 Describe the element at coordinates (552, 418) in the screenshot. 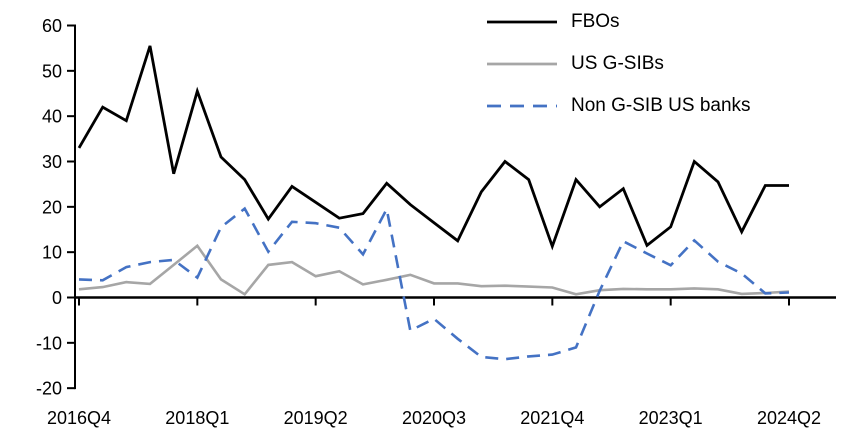

I see `x-tick-label: 2021Q4` at that location.